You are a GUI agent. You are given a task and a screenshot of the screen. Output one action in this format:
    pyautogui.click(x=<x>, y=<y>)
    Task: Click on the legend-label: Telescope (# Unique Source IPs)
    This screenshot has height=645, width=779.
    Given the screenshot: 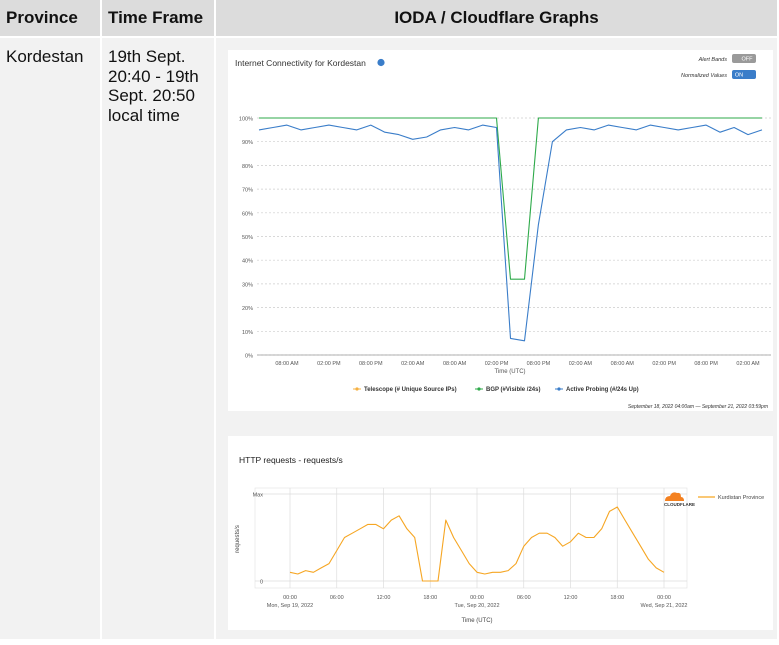 What is the action you would take?
    pyautogui.click(x=410, y=390)
    